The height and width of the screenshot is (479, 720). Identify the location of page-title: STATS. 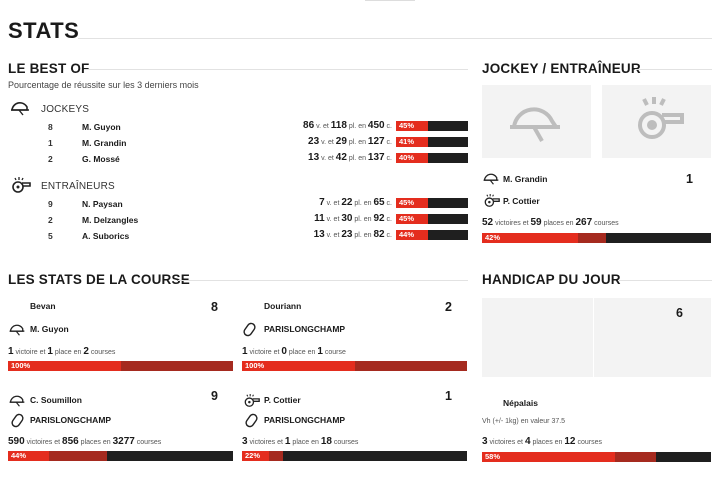
(44, 30).